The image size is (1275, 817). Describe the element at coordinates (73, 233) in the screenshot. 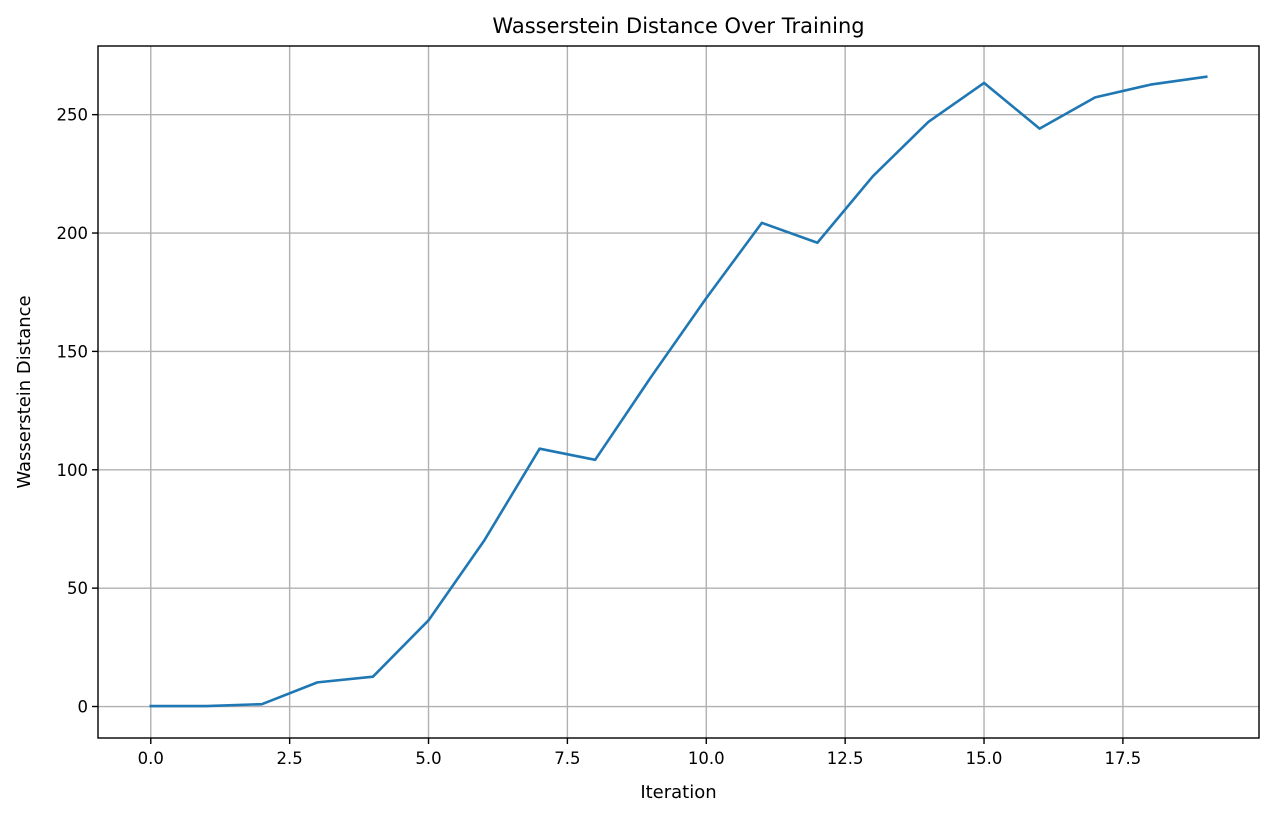

I see `y-tick-label: 200` at that location.